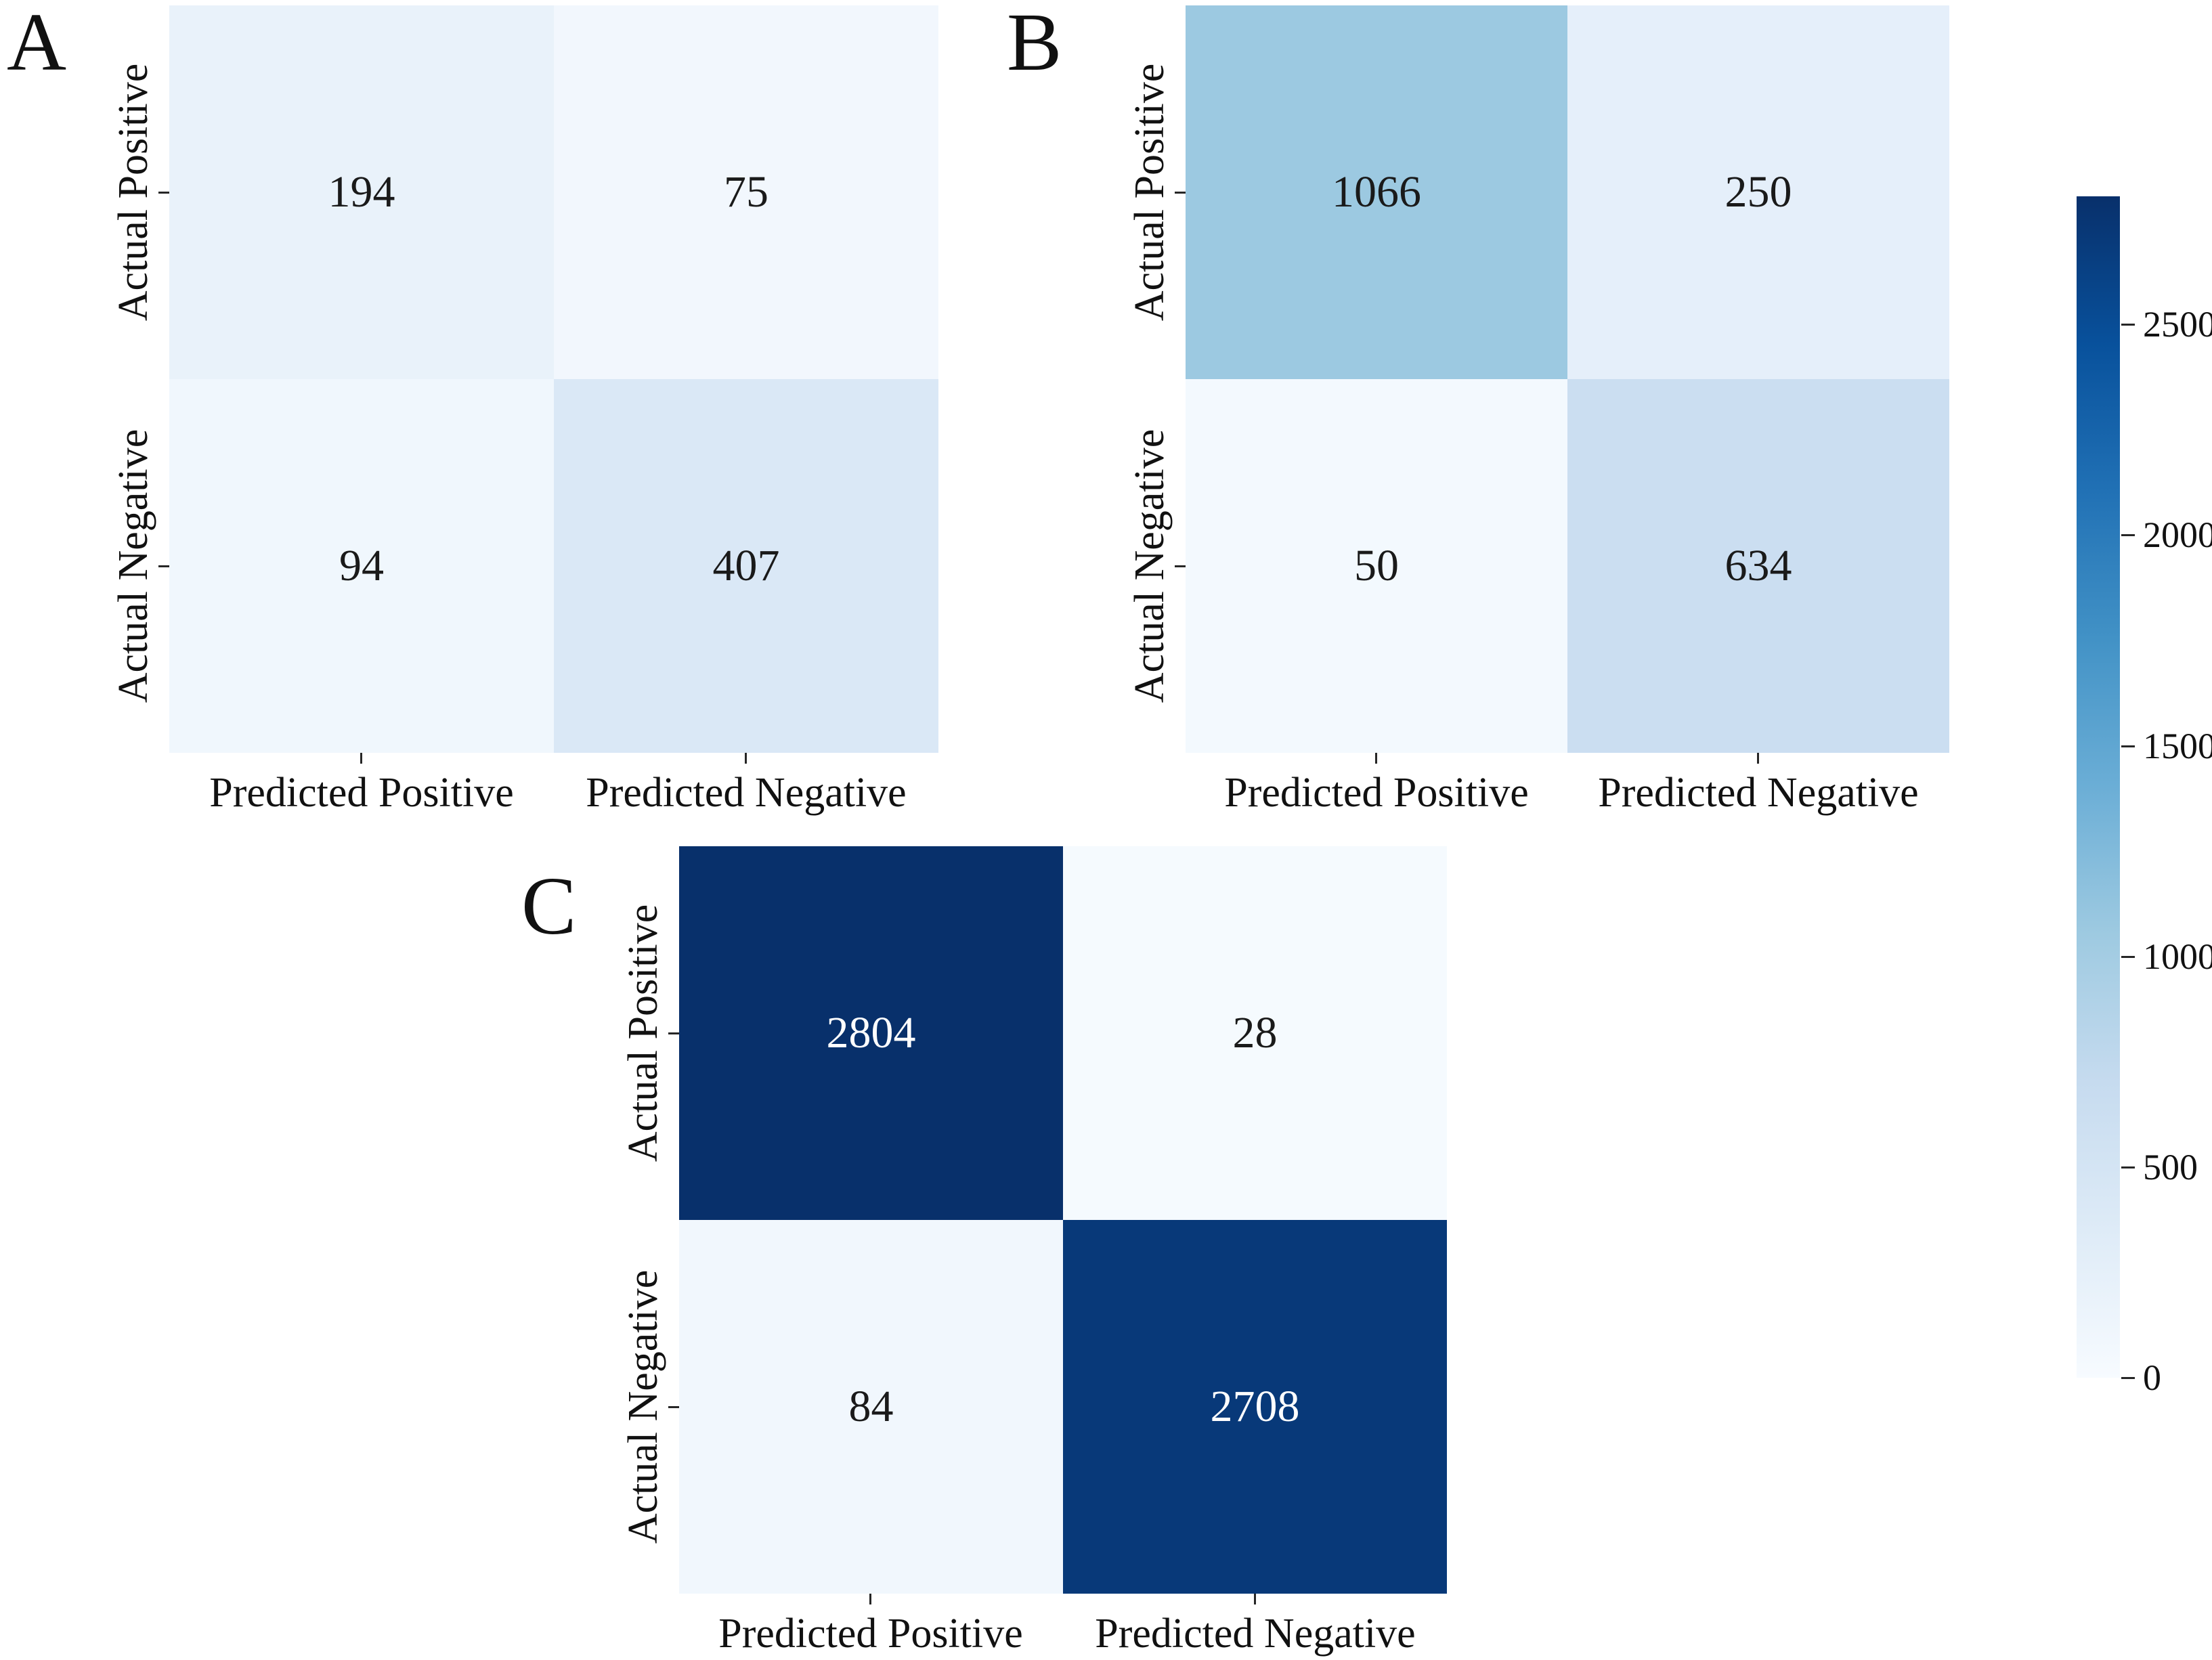  What do you see at coordinates (1376, 759) in the screenshot?
I see `x-tick-b-col1` at bounding box center [1376, 759].